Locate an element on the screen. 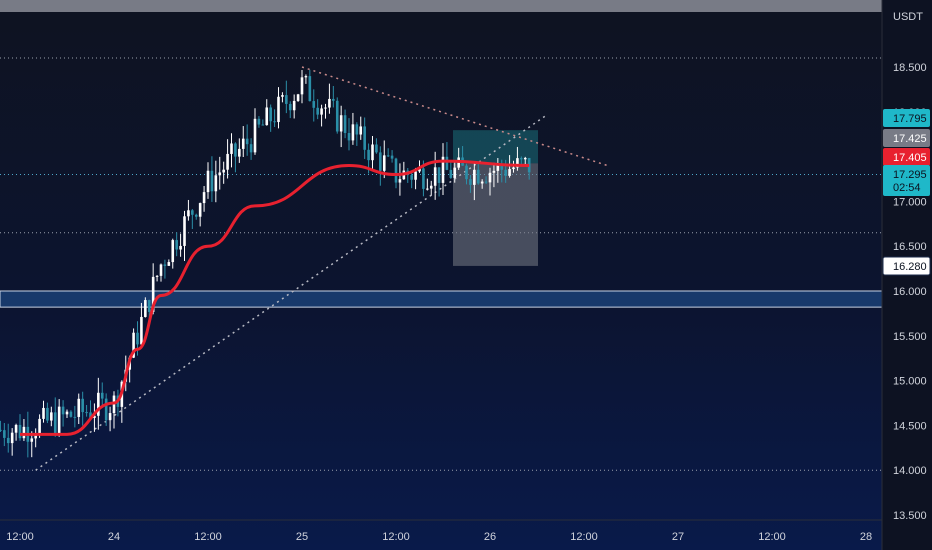 The width and height of the screenshot is (932, 550). y-tick-label: 16.500 is located at coordinates (910, 247).